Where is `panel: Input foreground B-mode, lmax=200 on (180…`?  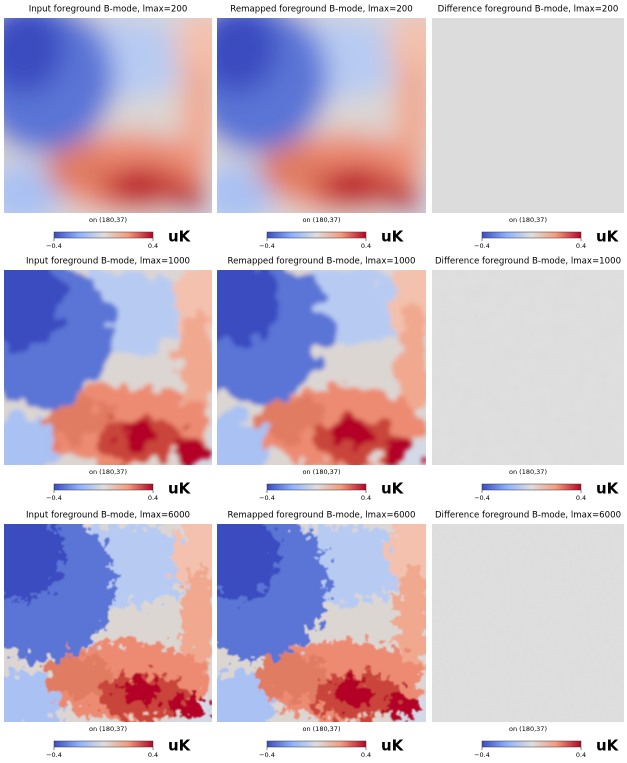 panel: Input foreground B-mode, lmax=200 on (180… is located at coordinates (108, 127).